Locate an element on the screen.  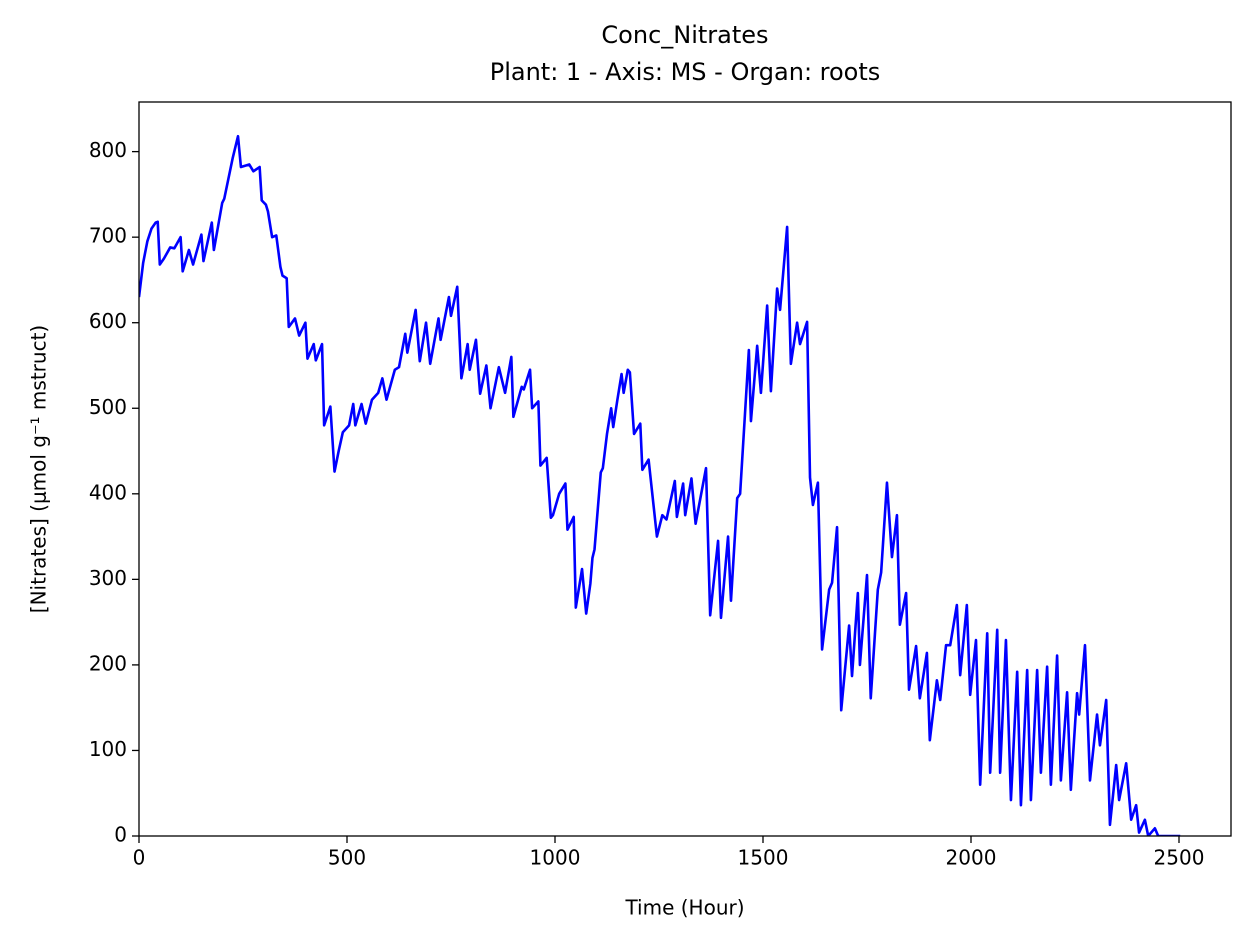
y-tick-label: 200 is located at coordinates (108, 663).